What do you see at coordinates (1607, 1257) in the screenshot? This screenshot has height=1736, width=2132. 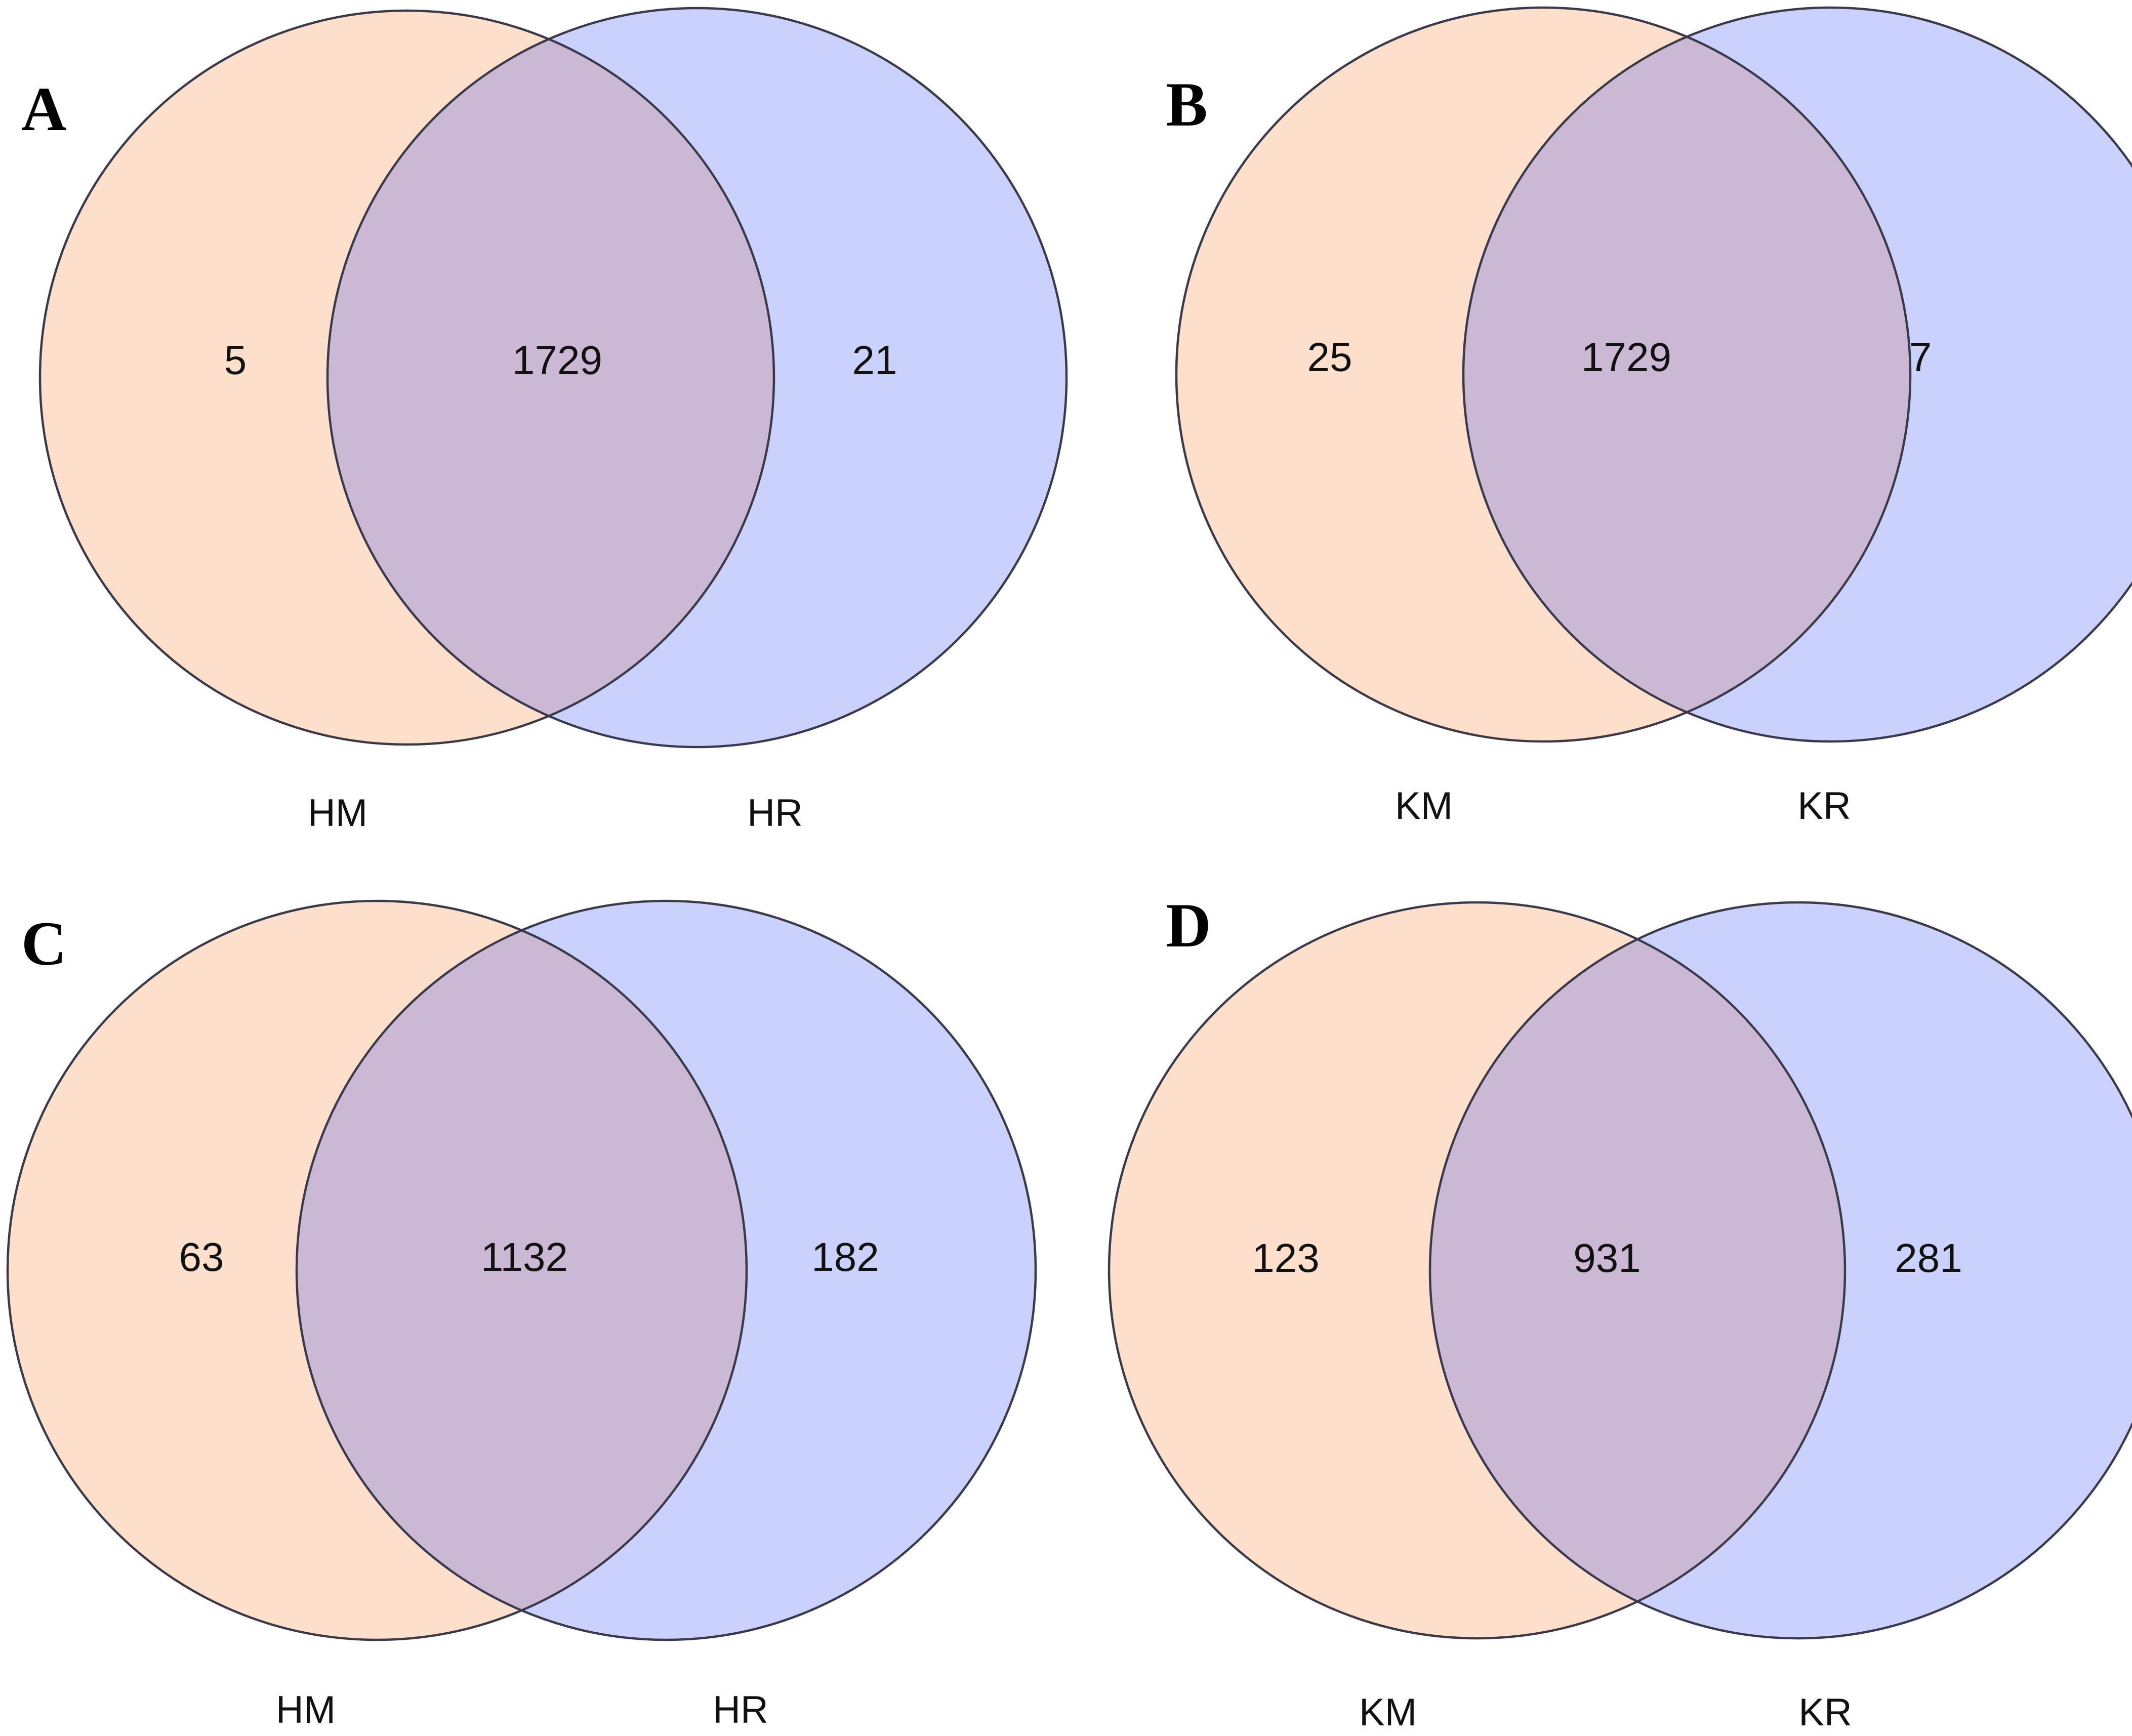 I see `overlap-count: 931` at bounding box center [1607, 1257].